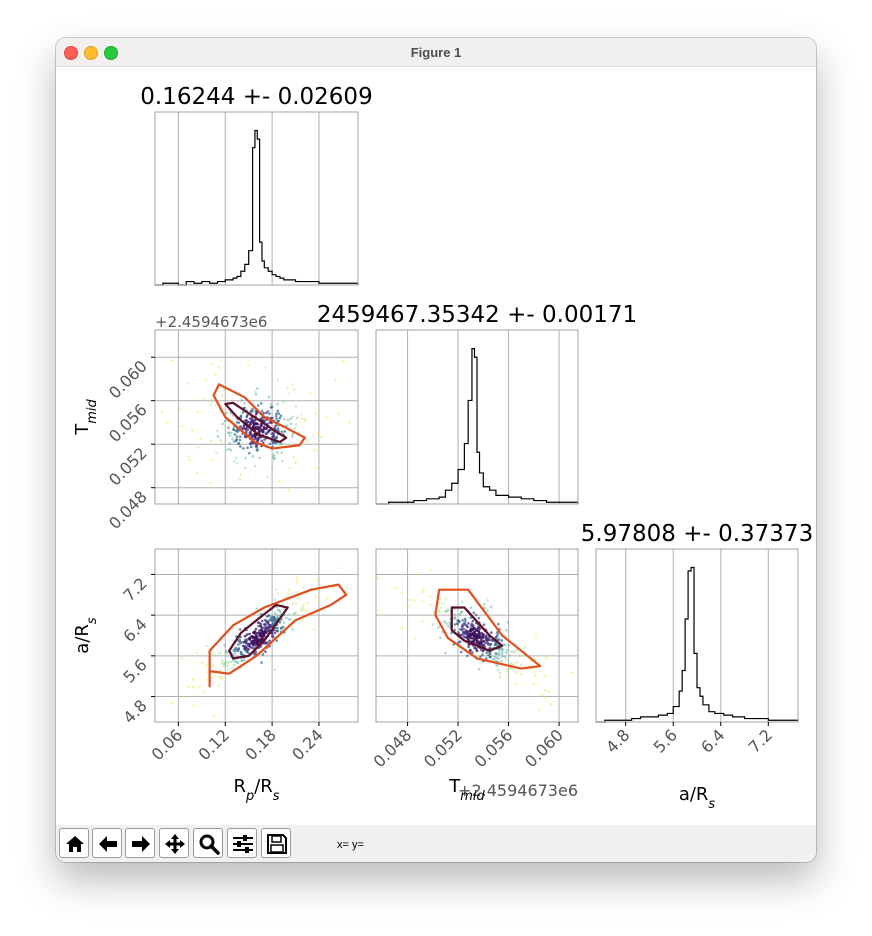 The width and height of the screenshot is (872, 936). What do you see at coordinates (111, 53) in the screenshot?
I see `zoom-window-button` at bounding box center [111, 53].